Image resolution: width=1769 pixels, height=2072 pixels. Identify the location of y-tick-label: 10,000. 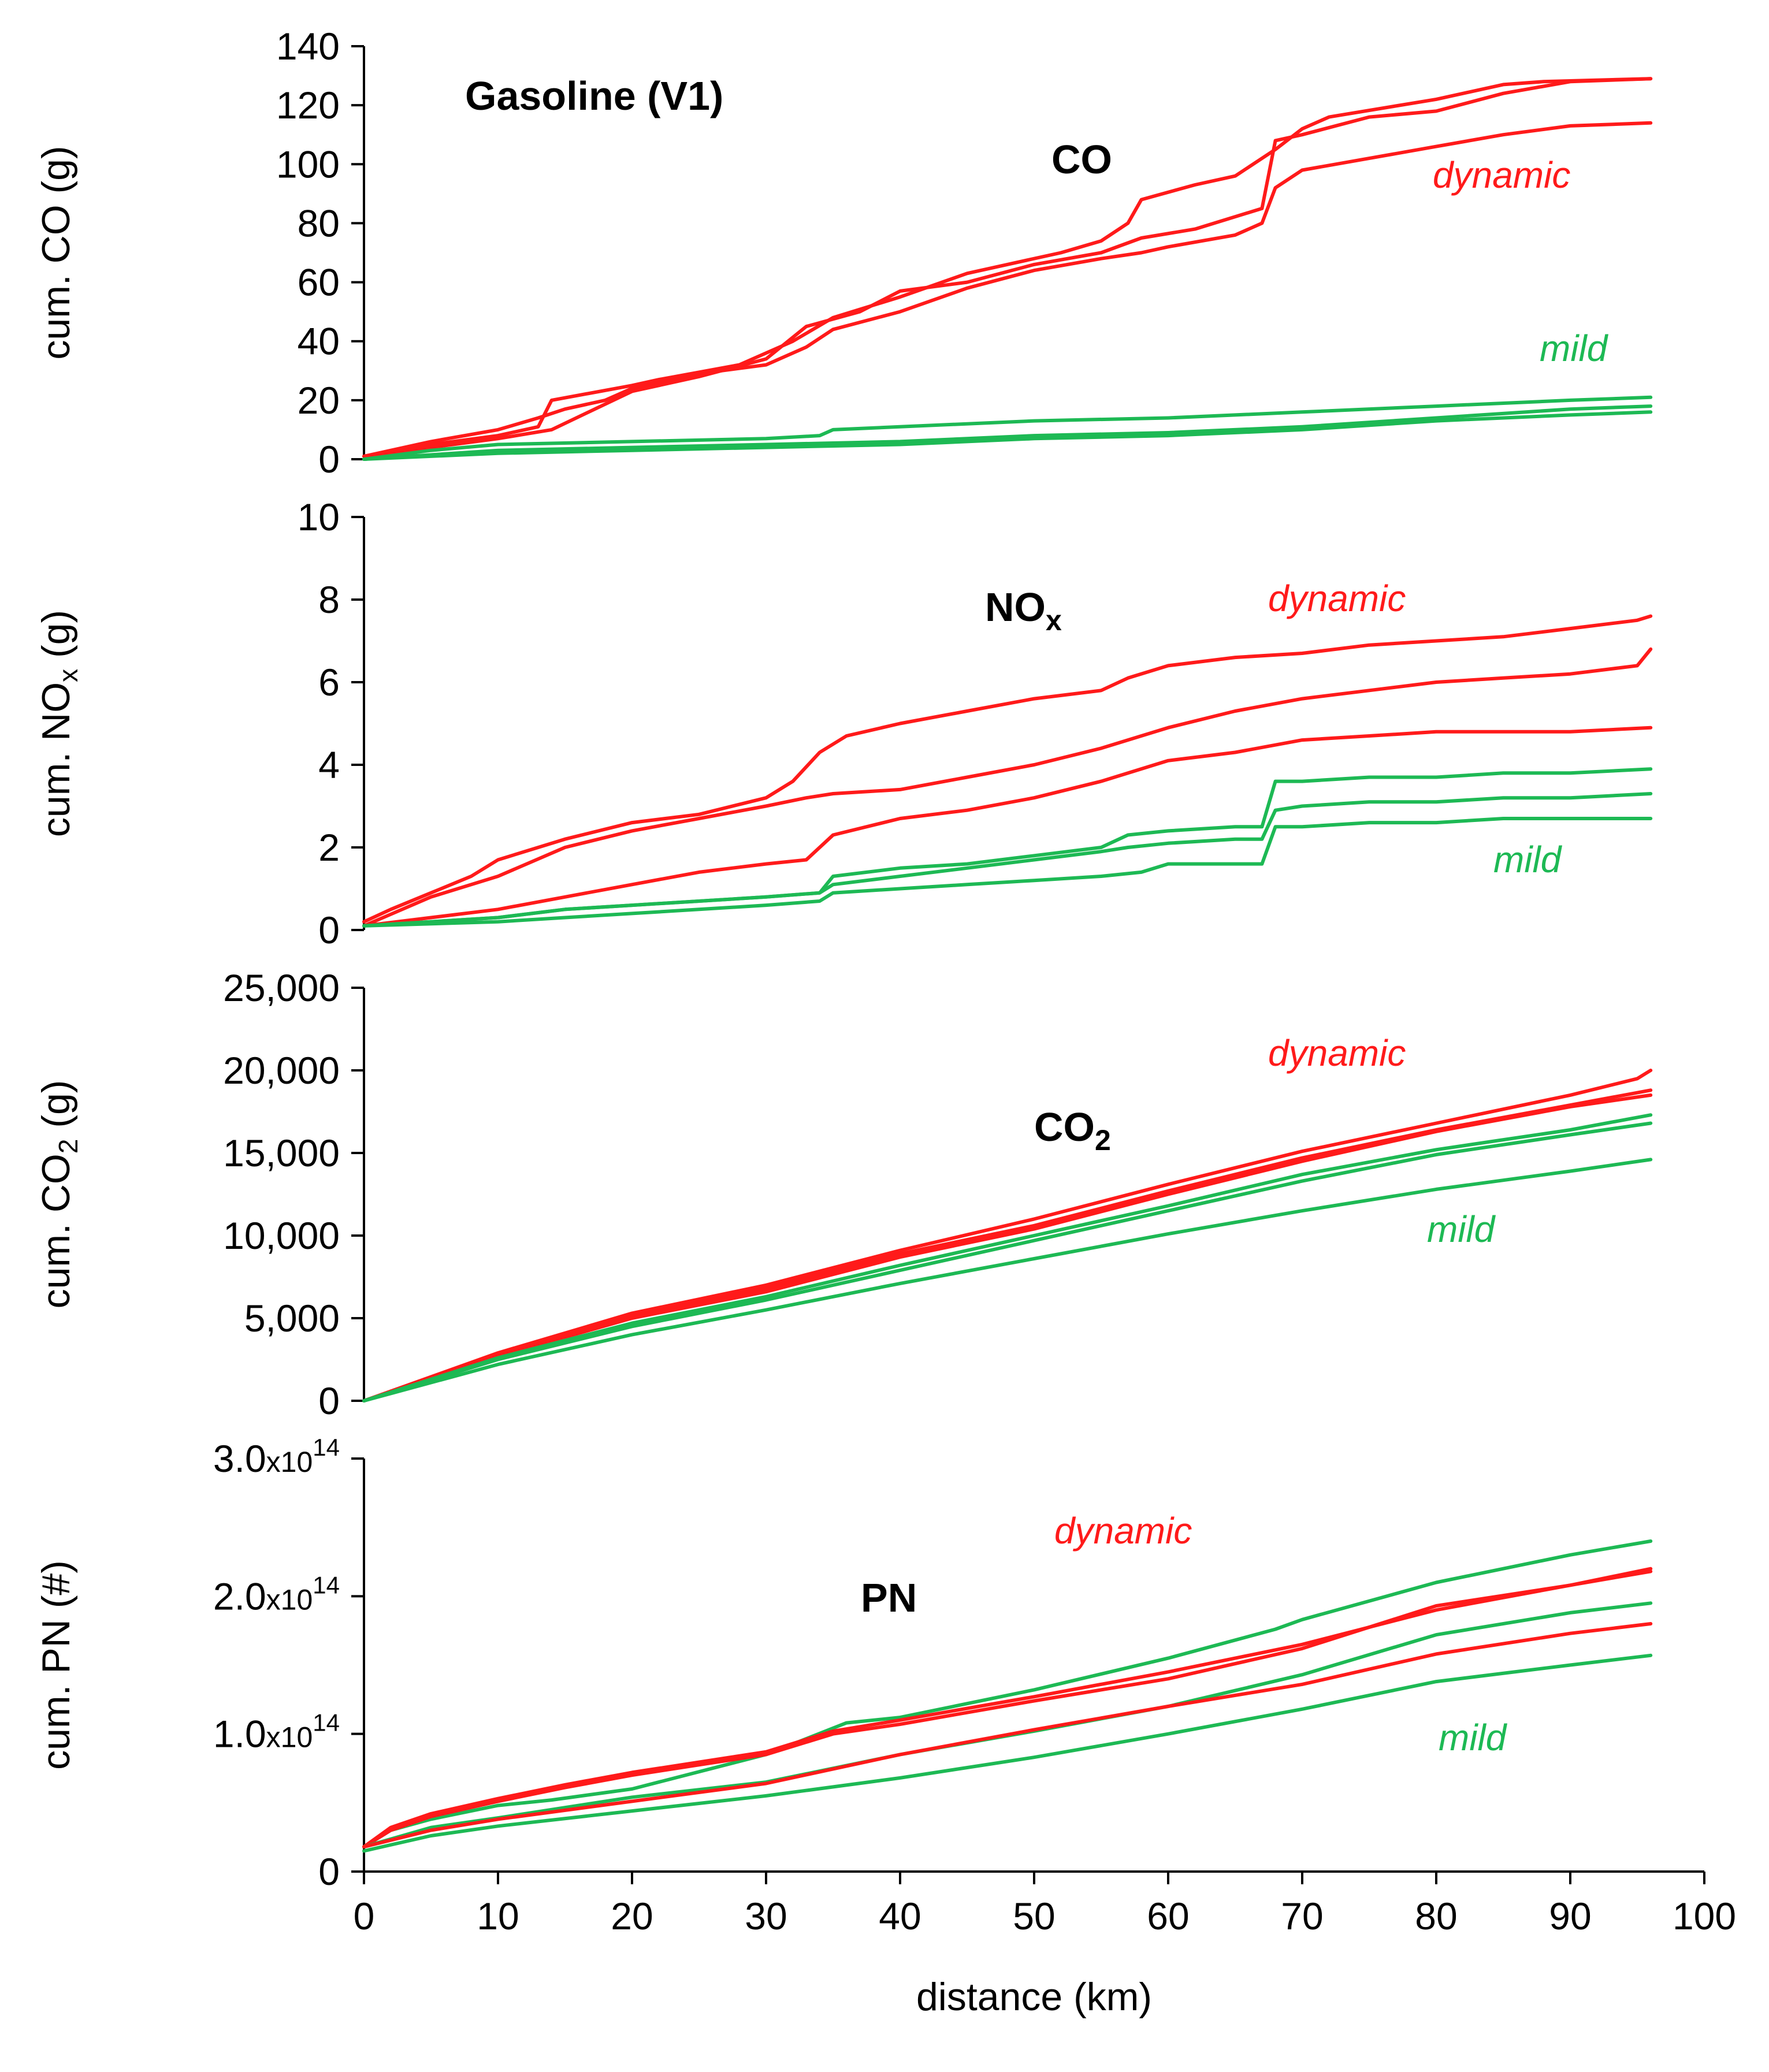
(281, 1235).